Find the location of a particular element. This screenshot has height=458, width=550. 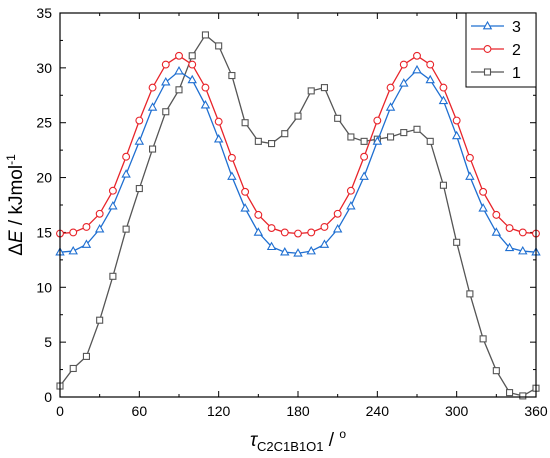

legend-item-2: 2 is located at coordinates (496, 50).